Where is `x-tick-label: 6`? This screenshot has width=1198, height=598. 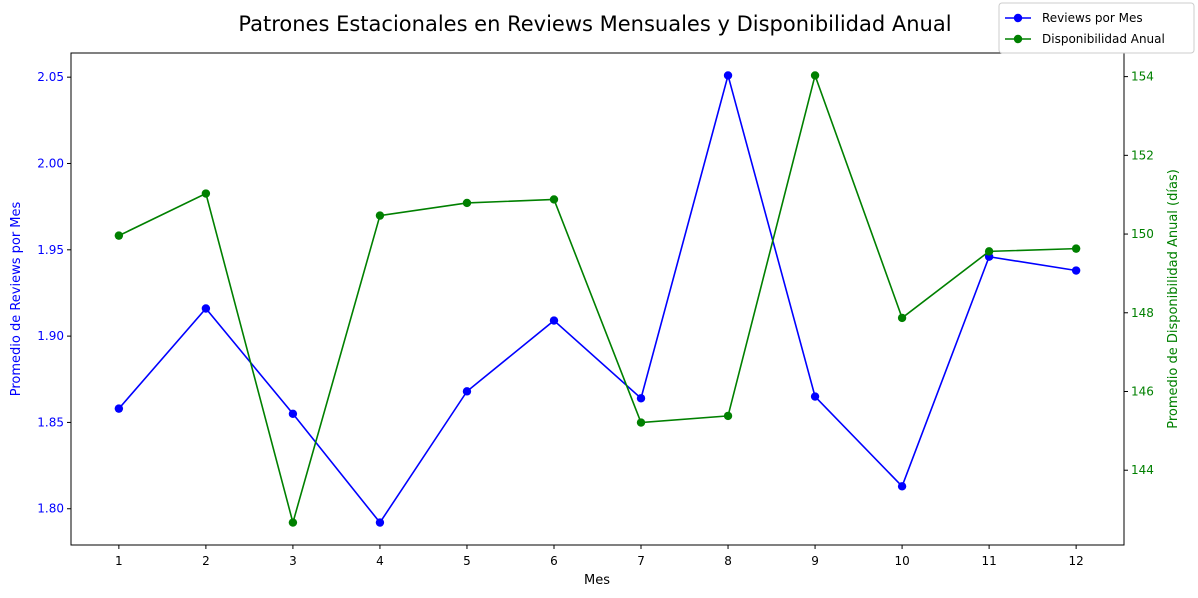
x-tick-label: 6 is located at coordinates (554, 561).